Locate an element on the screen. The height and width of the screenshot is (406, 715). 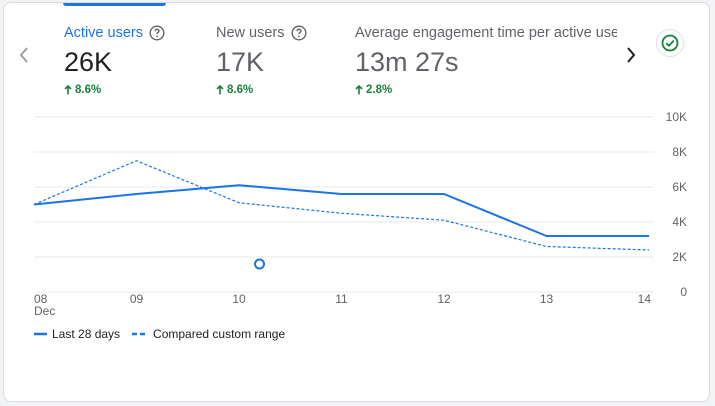
y-tick-label: 10K is located at coordinates (676, 117).